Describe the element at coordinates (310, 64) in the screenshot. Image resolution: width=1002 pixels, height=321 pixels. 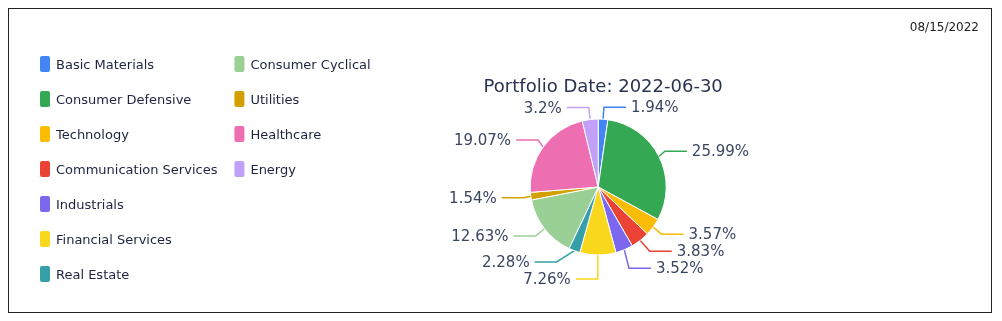
I see `legend-label: Consumer Cyclical` at that location.